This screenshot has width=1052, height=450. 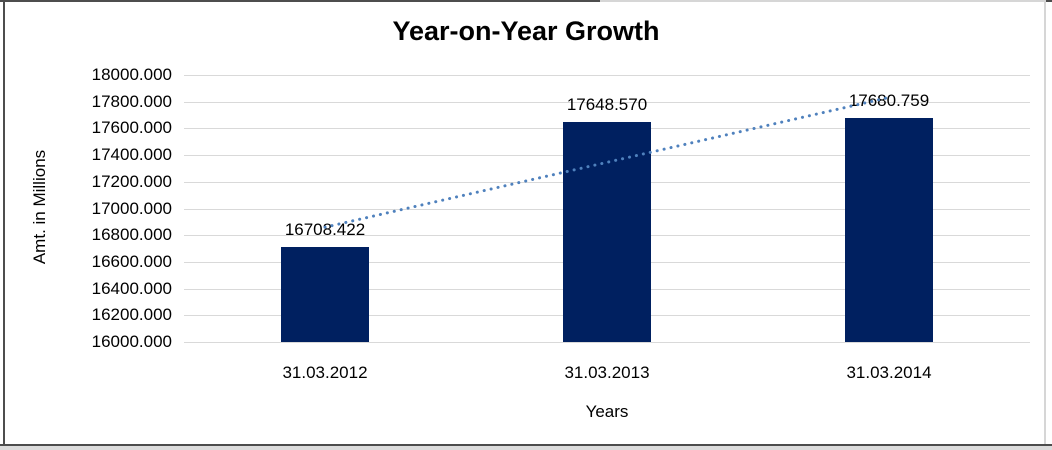 What do you see at coordinates (607, 411) in the screenshot?
I see `x-axis-title: Years` at bounding box center [607, 411].